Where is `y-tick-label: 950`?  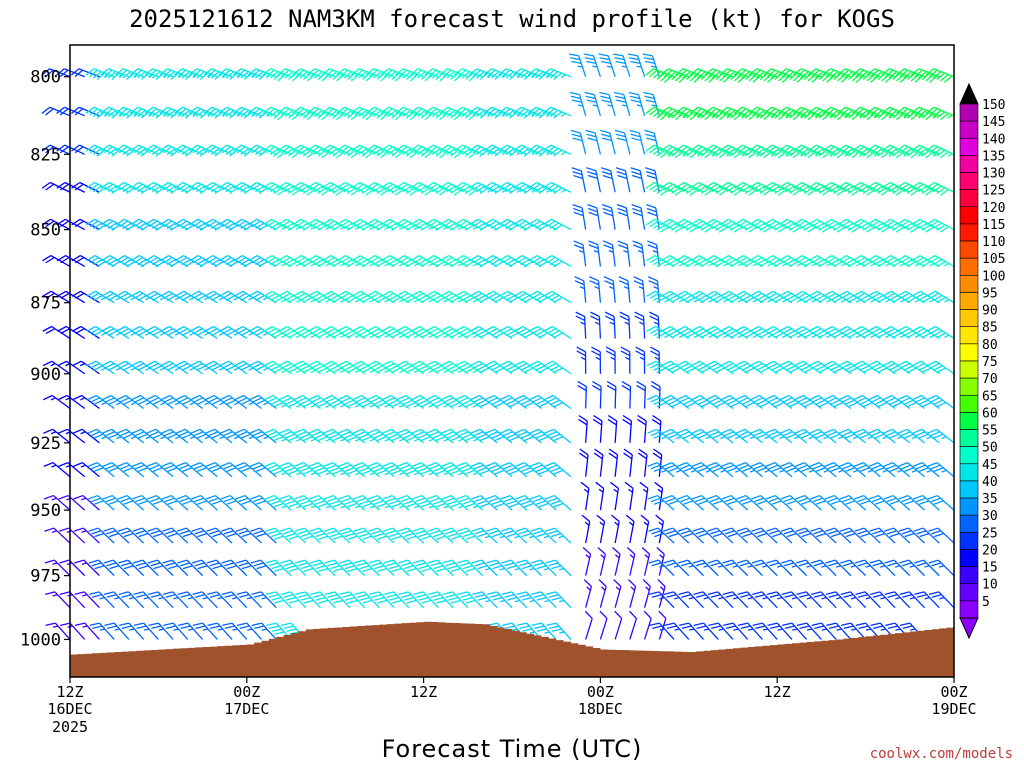 y-tick-label: 950 is located at coordinates (45, 511).